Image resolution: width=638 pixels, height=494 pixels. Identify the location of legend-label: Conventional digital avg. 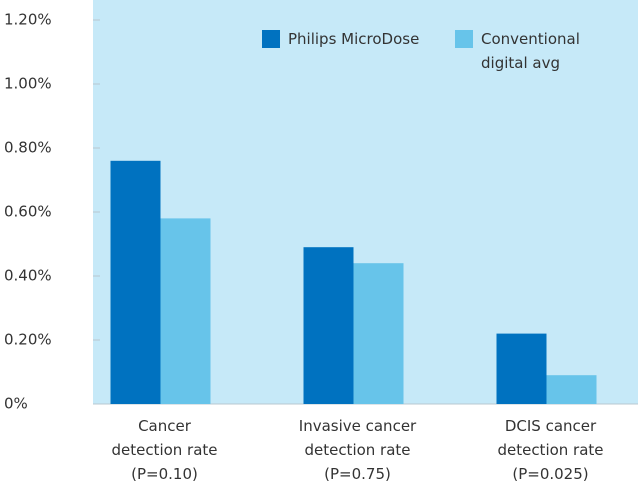
(530, 51).